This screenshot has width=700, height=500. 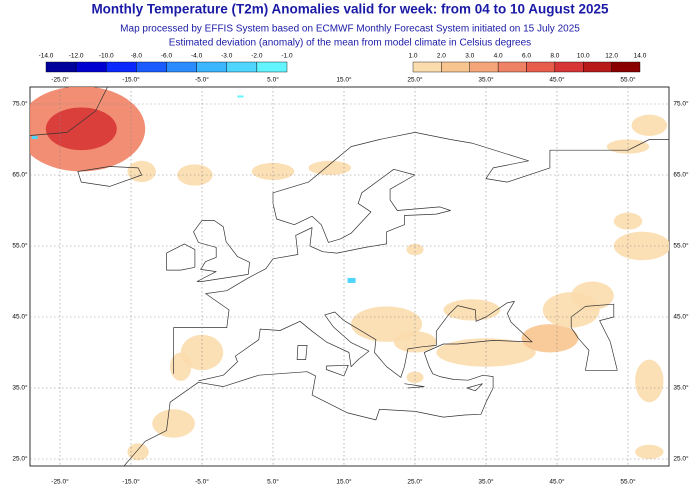 I want to click on colorbar-label: 4.0, so click(x=498, y=56).